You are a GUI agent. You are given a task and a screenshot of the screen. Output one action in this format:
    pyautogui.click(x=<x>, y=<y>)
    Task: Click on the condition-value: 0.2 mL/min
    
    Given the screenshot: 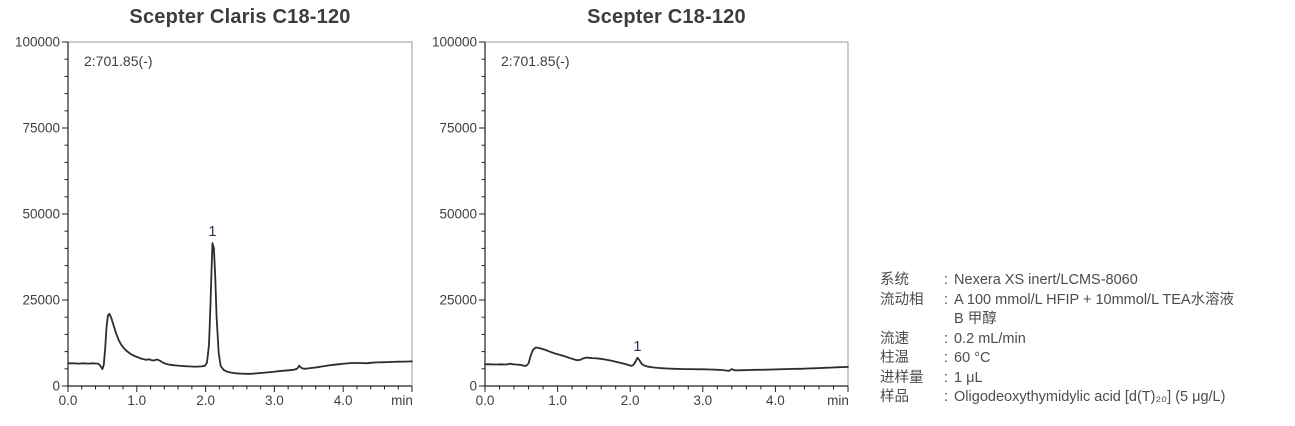 What is the action you would take?
    pyautogui.click(x=990, y=338)
    